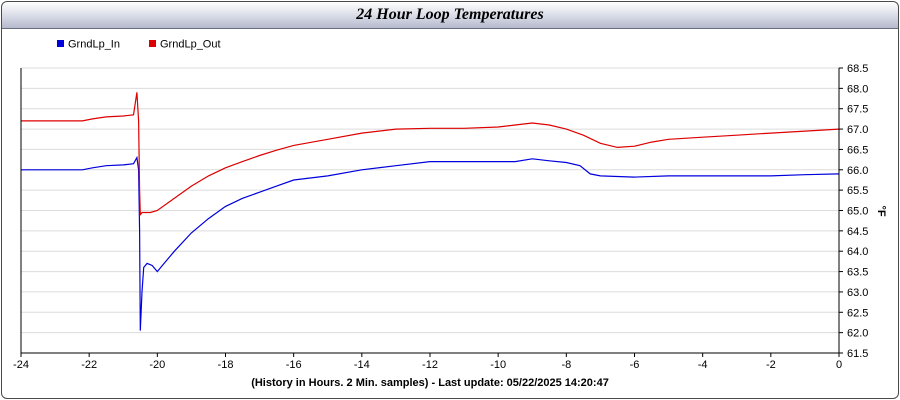 The width and height of the screenshot is (900, 400). I want to click on y-tick-label: 62.0, so click(857, 334).